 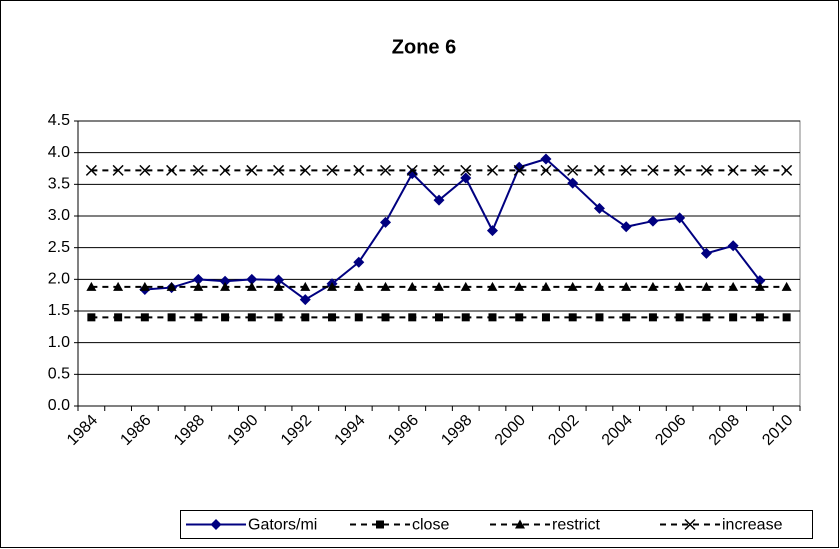 What do you see at coordinates (59, 184) in the screenshot?
I see `y-tick-label: 3.5` at bounding box center [59, 184].